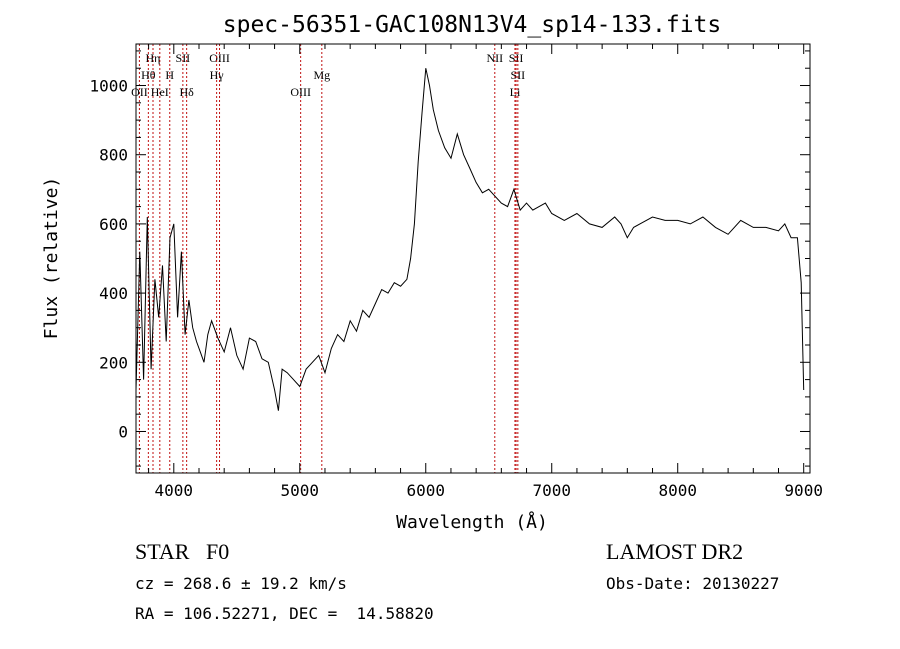 The height and width of the screenshot is (649, 900). I want to click on line-marker-label: Hθ, so click(148, 75).